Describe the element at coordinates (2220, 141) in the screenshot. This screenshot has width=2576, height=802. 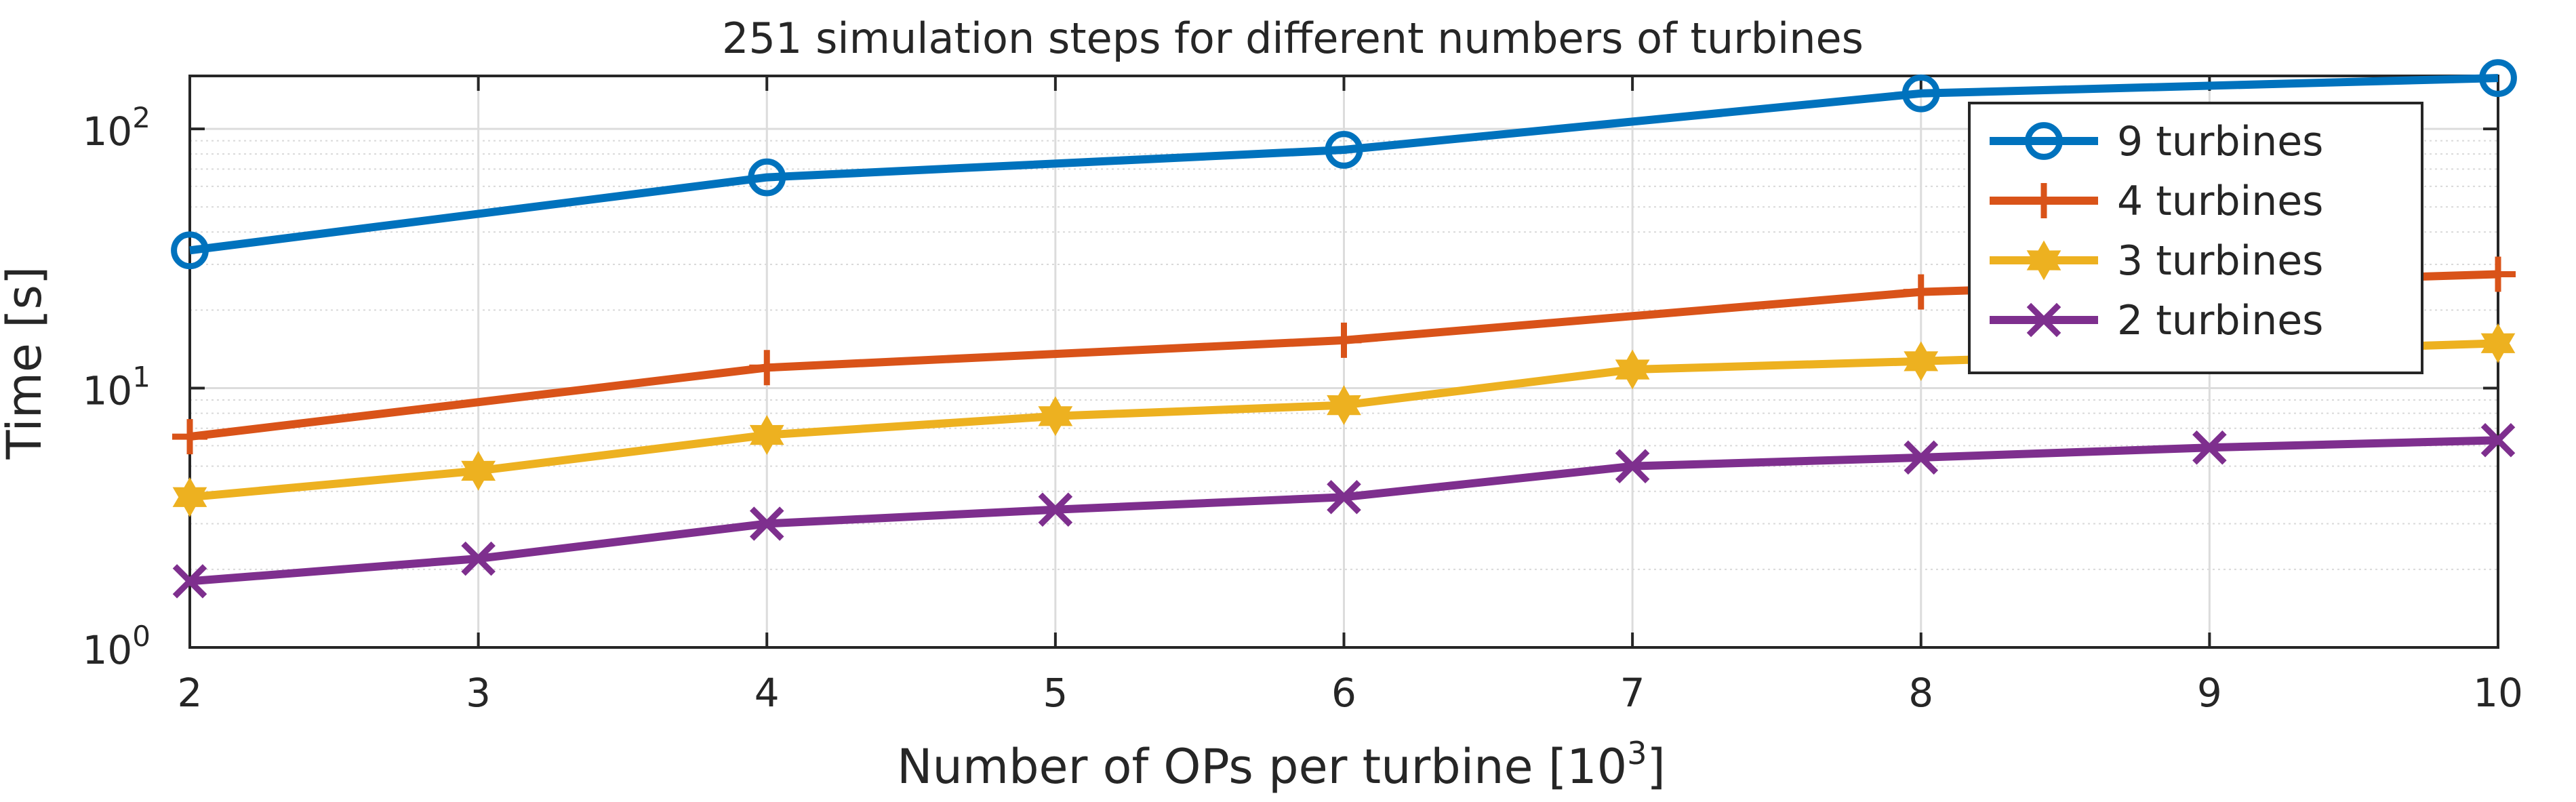
I see `legend-label: 9 turbines` at that location.